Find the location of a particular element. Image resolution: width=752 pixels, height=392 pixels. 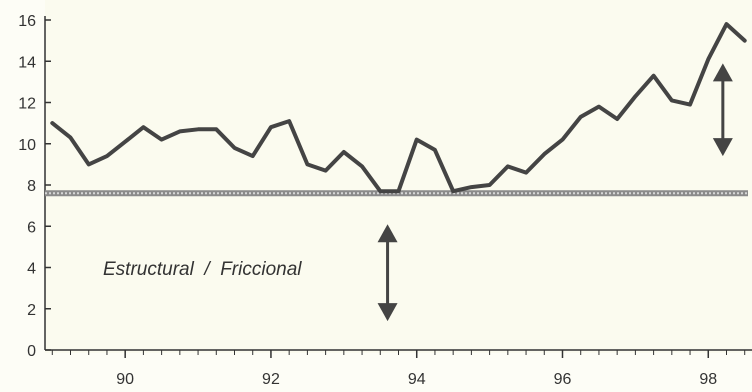

x-tick-label: 94 is located at coordinates (417, 379).